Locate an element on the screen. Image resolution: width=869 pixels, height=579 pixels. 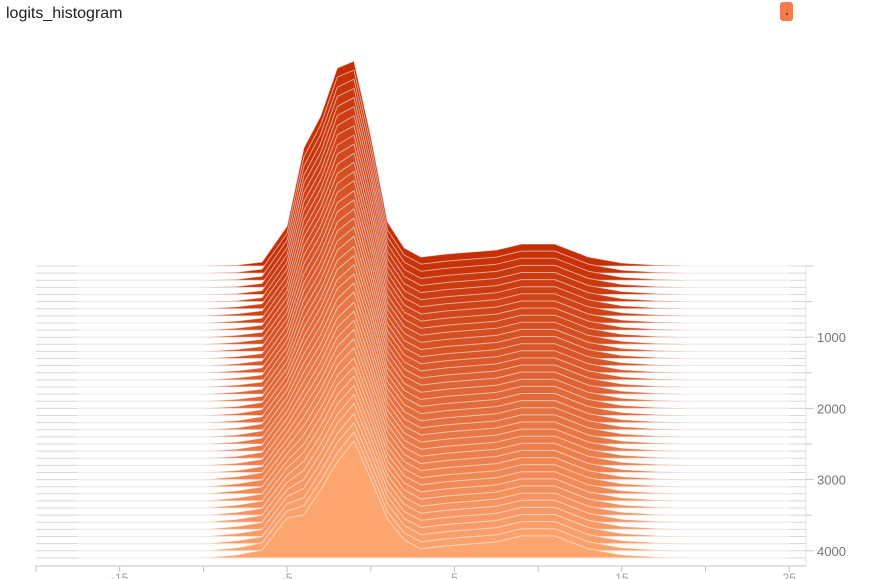
x-tick-label: 25 is located at coordinates (790, 575).